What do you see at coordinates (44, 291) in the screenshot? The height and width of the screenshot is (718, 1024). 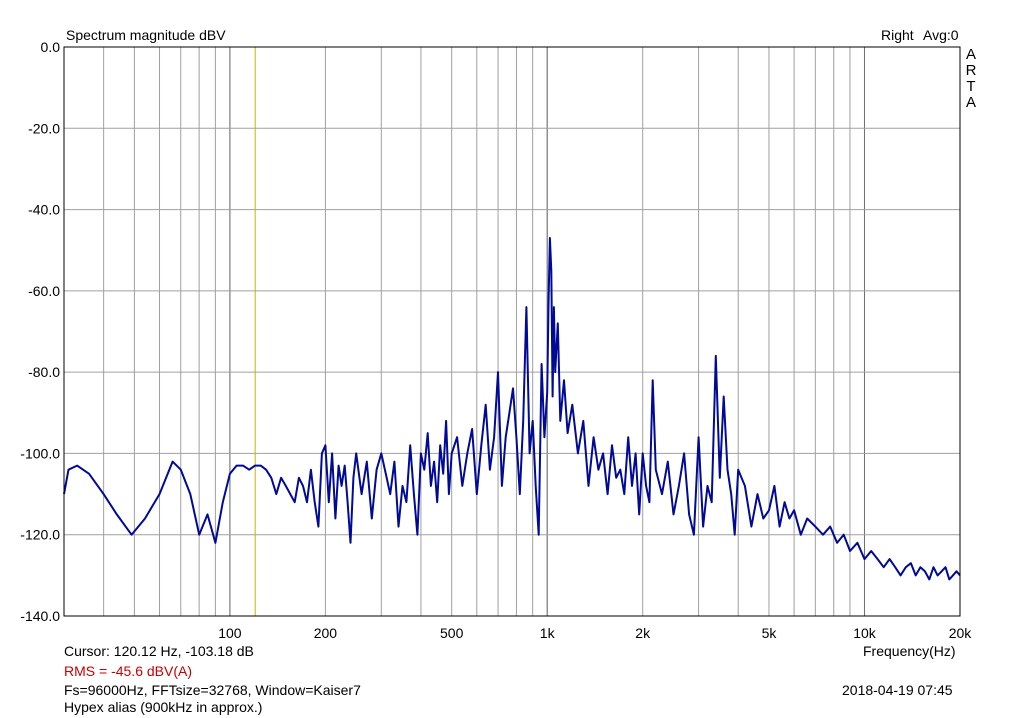 I see `y-tick-label: -60.0` at bounding box center [44, 291].